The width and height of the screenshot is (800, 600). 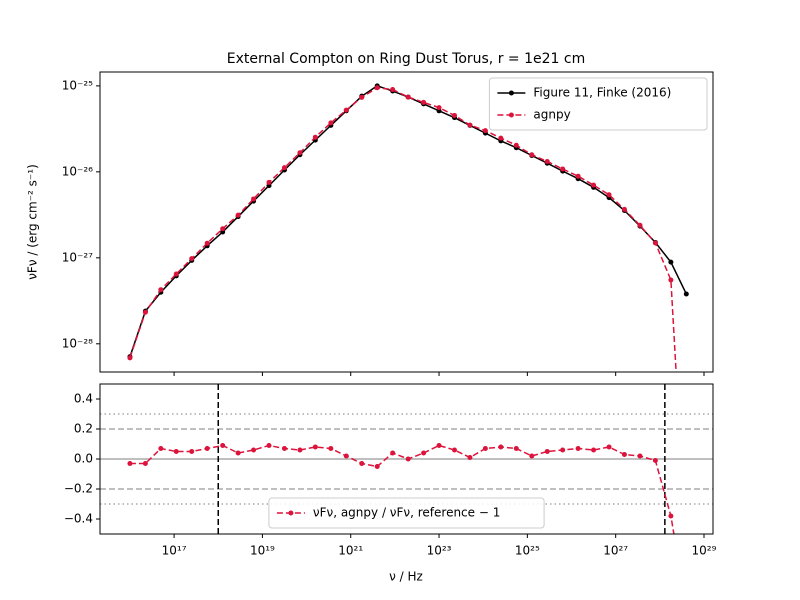 I want to click on x-tick-label: 10²³, so click(x=439, y=551).